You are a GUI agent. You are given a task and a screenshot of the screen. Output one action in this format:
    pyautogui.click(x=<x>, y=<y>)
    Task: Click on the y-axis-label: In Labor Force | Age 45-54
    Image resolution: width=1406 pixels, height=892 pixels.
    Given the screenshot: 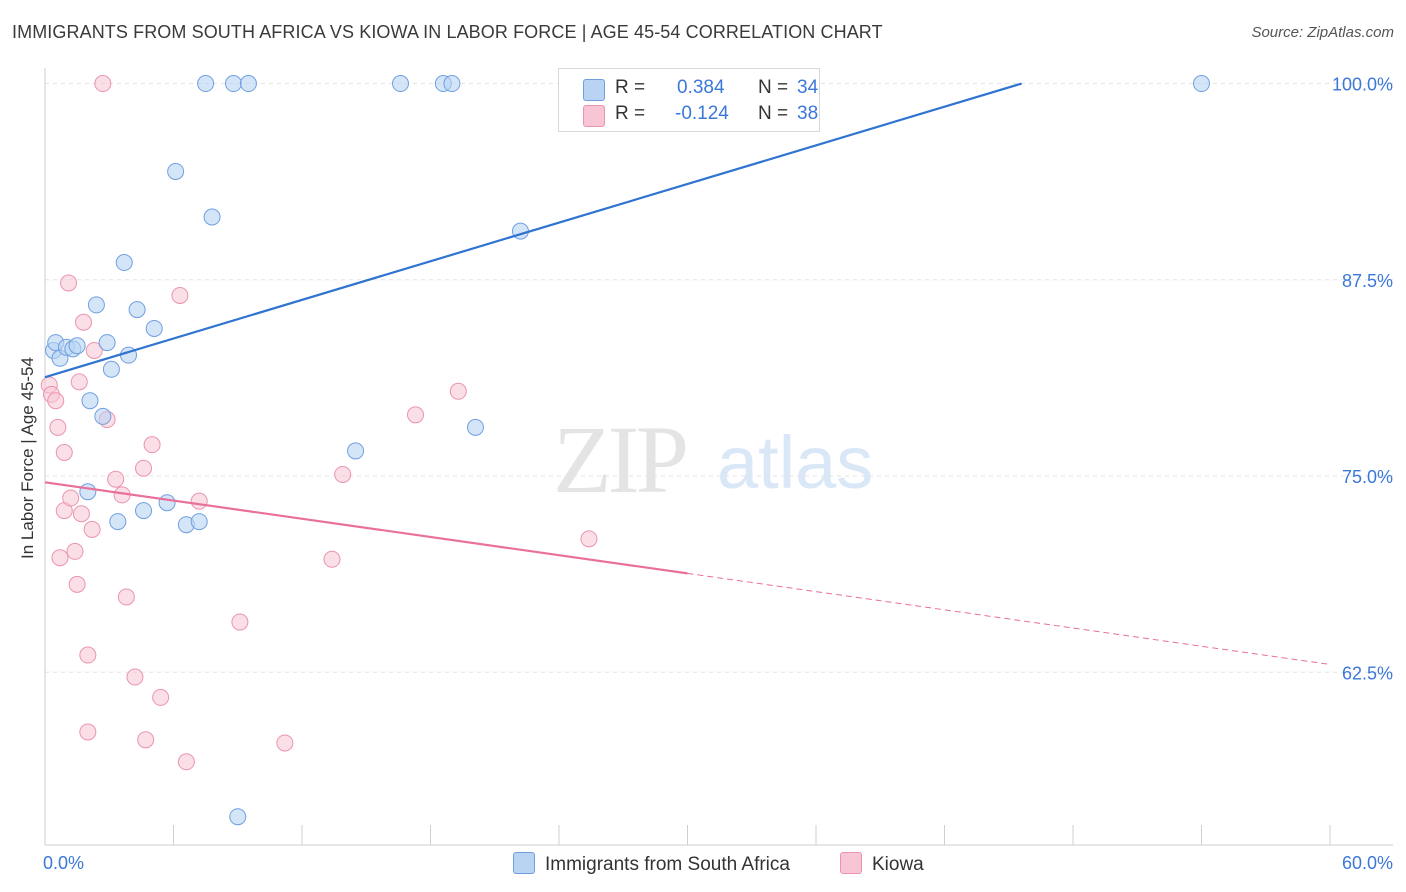 What is the action you would take?
    pyautogui.click(x=27, y=458)
    